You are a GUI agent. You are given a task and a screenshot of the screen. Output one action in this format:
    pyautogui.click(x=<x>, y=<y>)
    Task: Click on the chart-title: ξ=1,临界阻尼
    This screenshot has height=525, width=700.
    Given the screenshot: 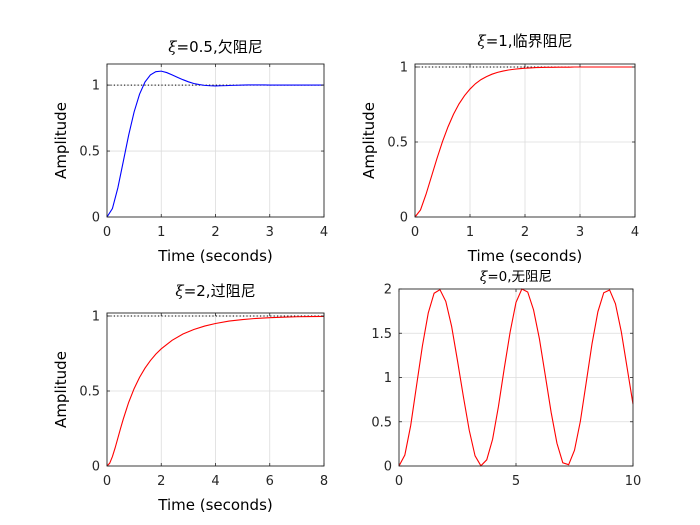 What is the action you would take?
    pyautogui.click(x=524, y=41)
    